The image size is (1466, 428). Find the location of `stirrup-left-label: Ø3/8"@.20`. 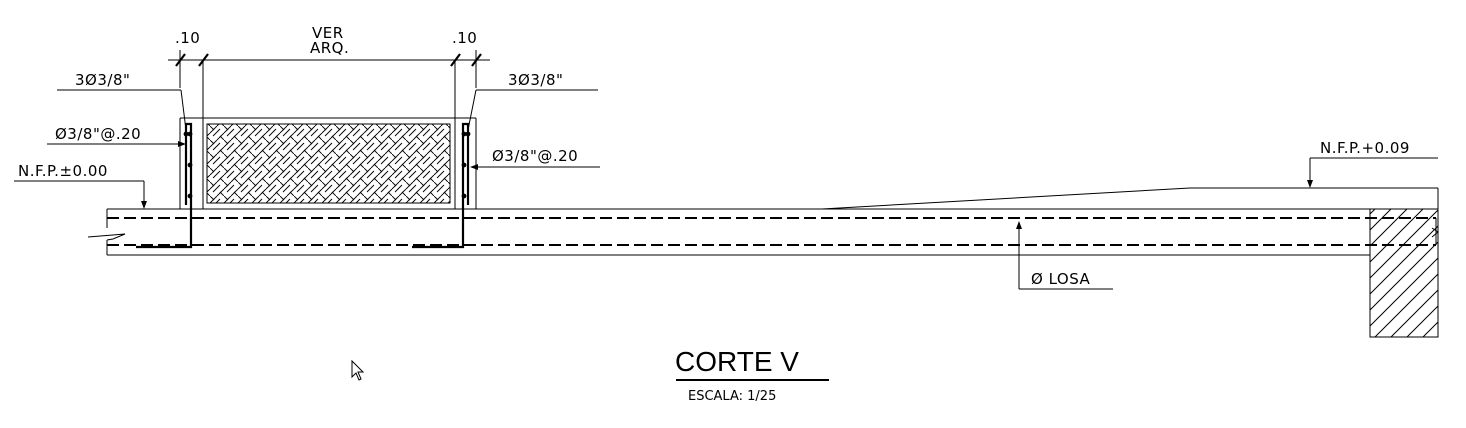

stirrup-left-label: Ø3/8"@.20 is located at coordinates (98, 134).